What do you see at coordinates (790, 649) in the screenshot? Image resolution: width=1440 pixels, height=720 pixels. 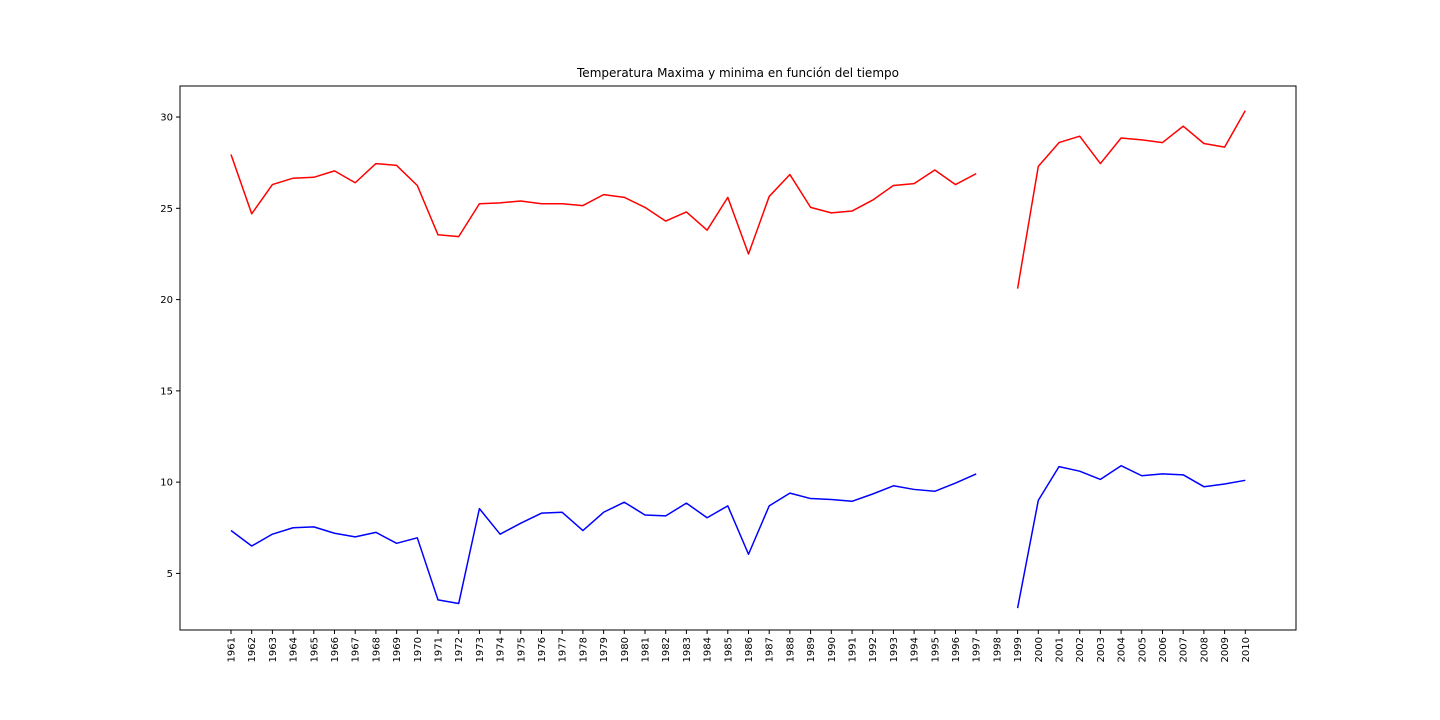 I see `x-tick-label: 1988` at bounding box center [790, 649].